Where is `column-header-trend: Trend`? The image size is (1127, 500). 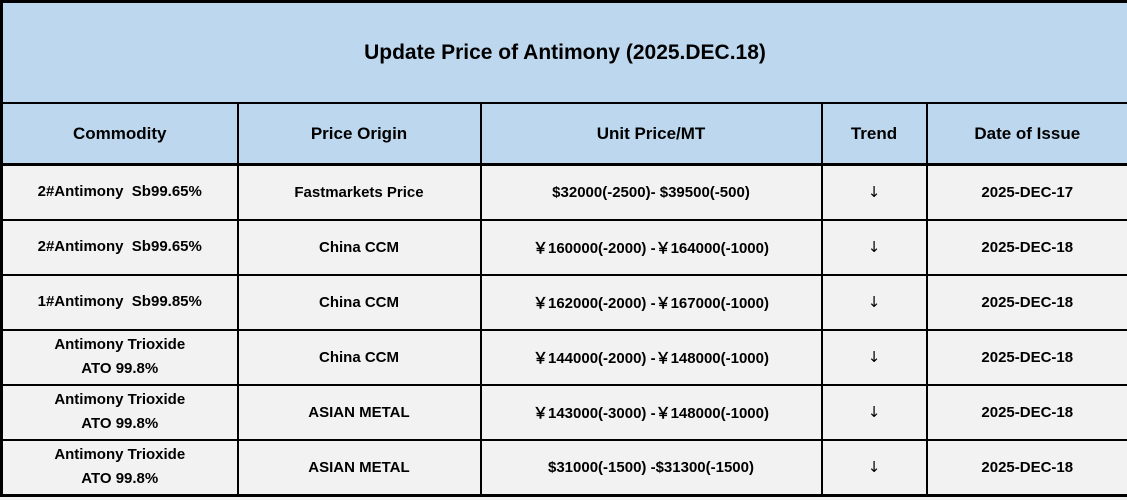
column-header-trend: Trend is located at coordinates (874, 134).